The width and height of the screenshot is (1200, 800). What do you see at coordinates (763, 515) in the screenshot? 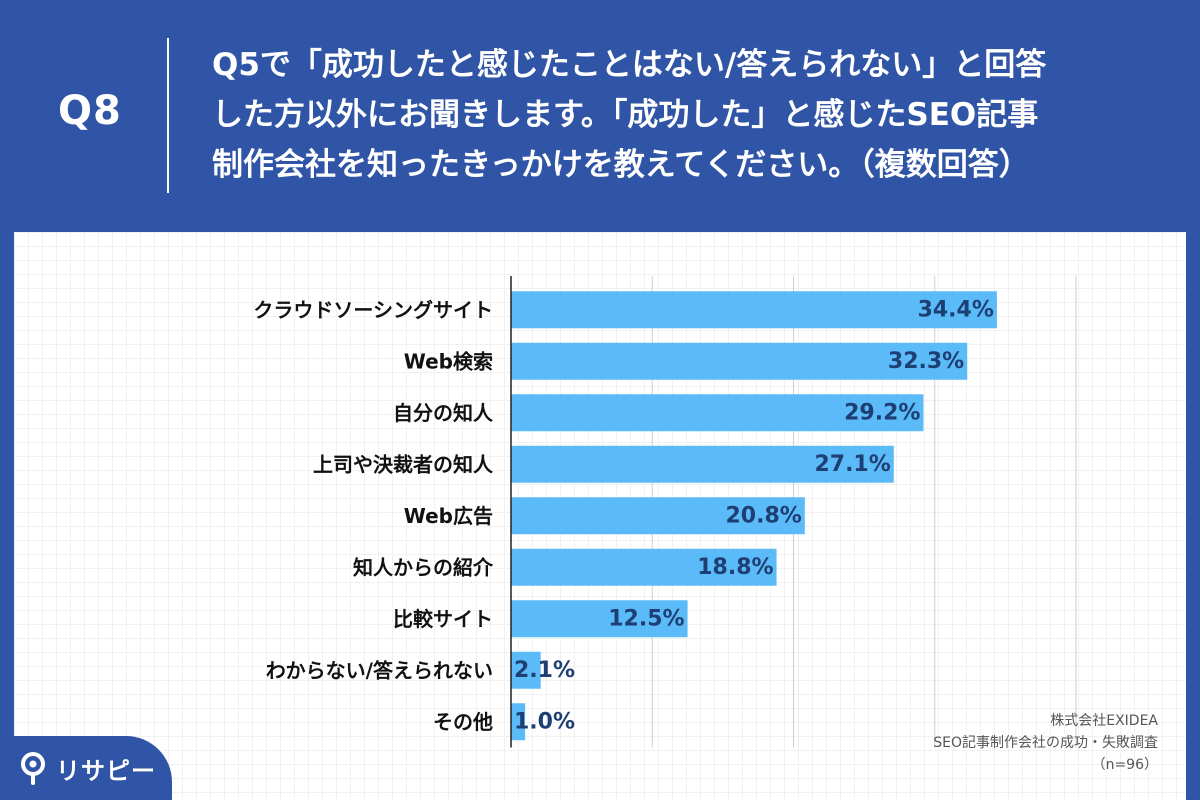
I see `value-label: 20.8%` at bounding box center [763, 515].